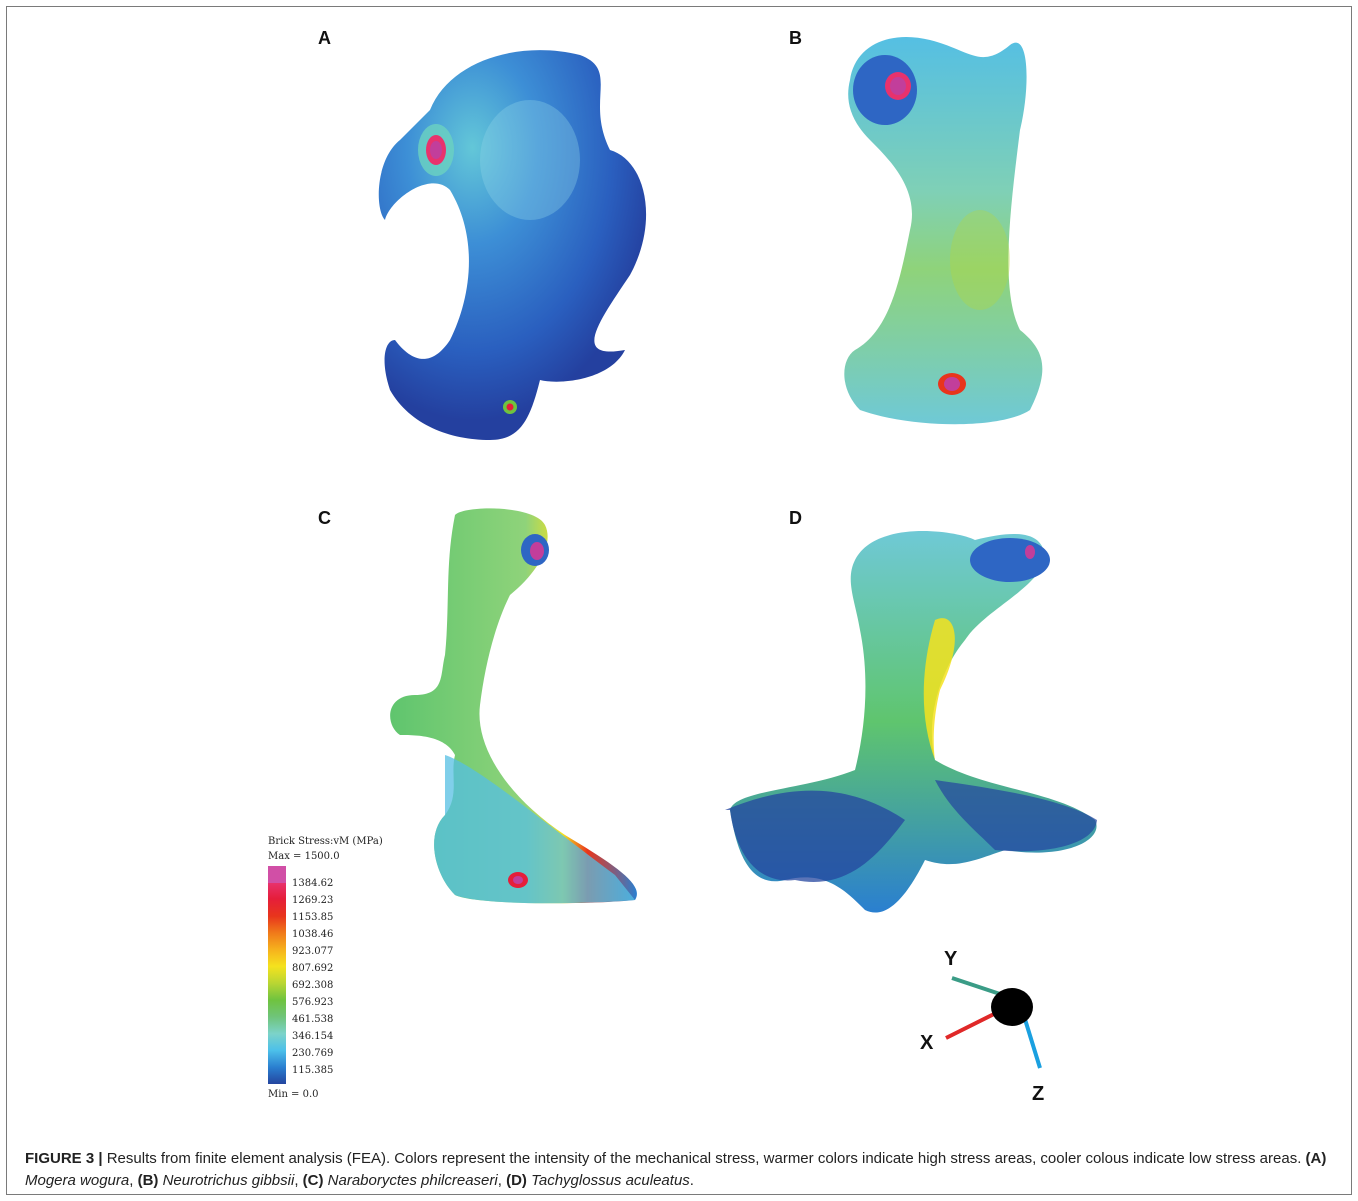 Image resolution: width=1358 pixels, height=1201 pixels. I want to click on caption-c-label: (C), so click(313, 1180).